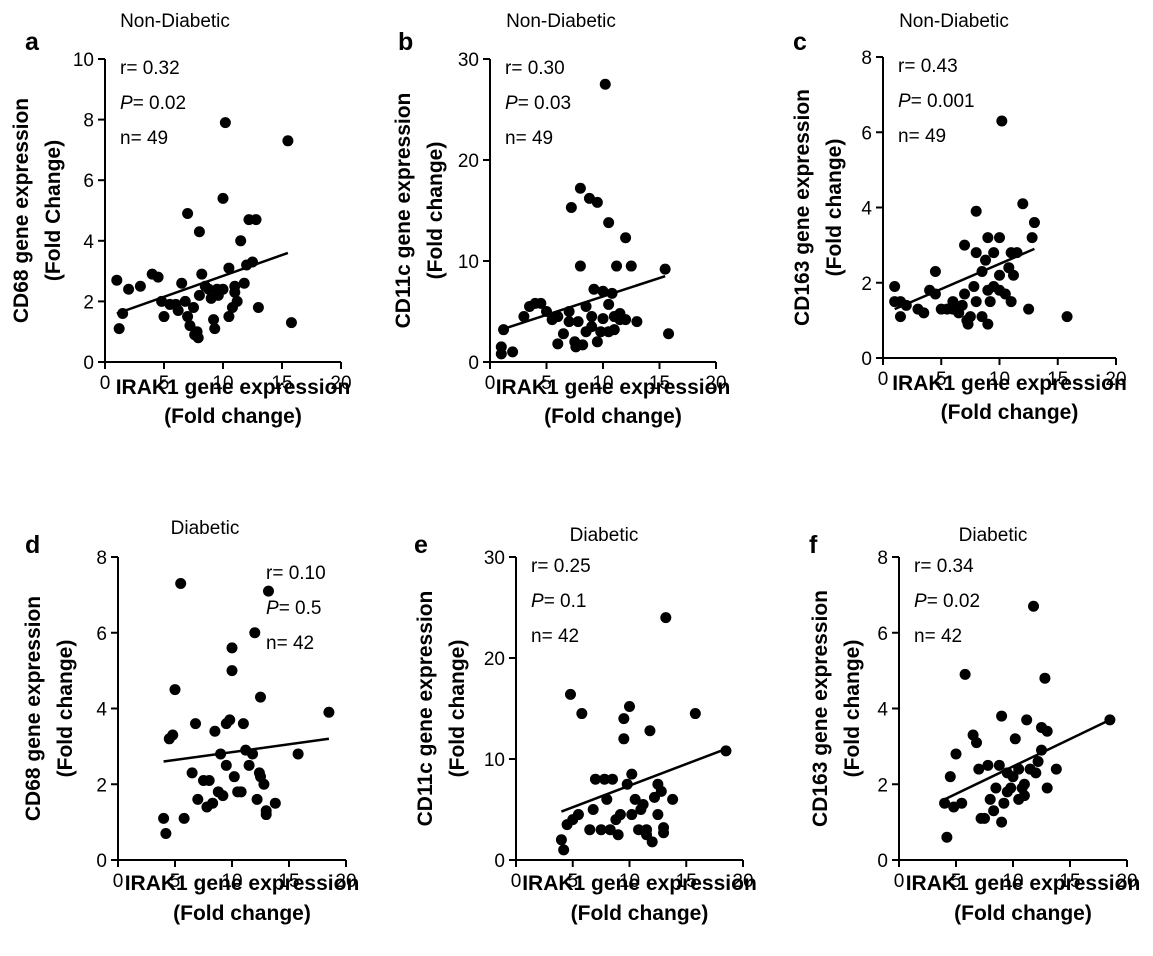 This screenshot has height=956, width=1153. Describe the element at coordinates (468, 262) in the screenshot. I see `y-tick-label: 10` at that location.